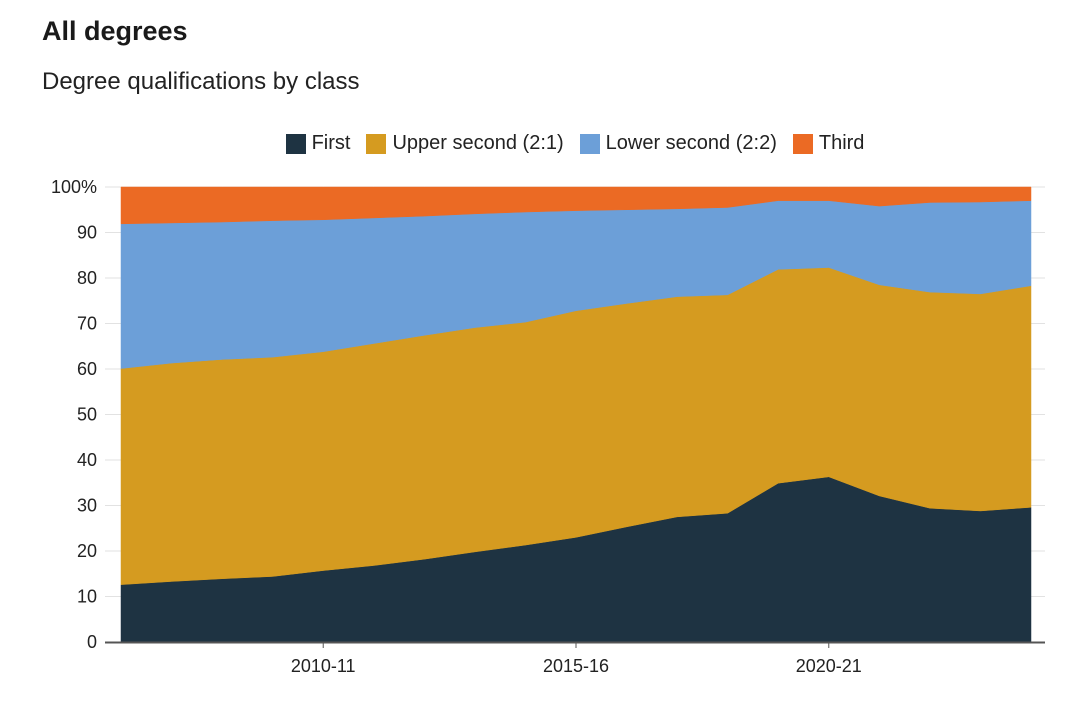  I want to click on y-tick-label: 50, so click(87, 415).